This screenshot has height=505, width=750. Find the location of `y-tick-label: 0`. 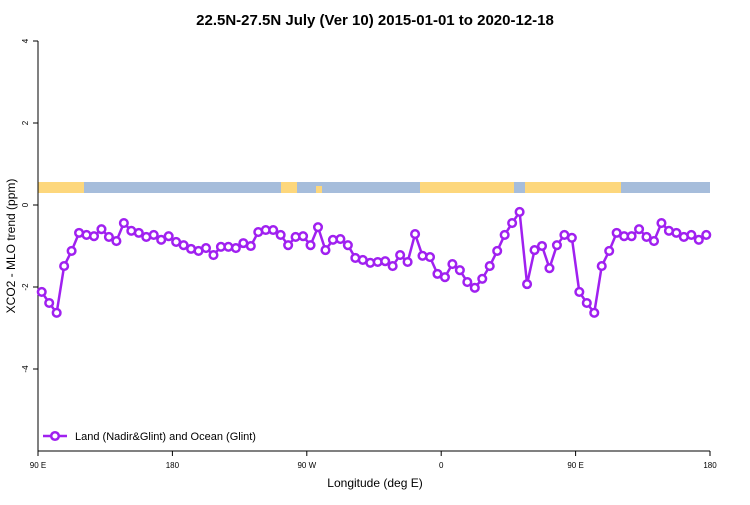

y-tick-label: 0 is located at coordinates (25, 204).